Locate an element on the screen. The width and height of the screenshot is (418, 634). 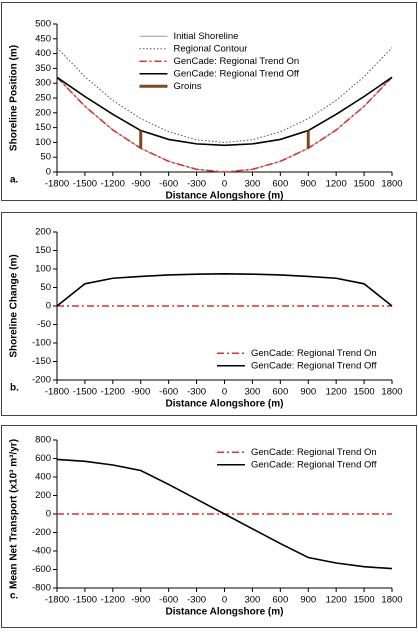
y-tick-label: 300 is located at coordinates (43, 83).